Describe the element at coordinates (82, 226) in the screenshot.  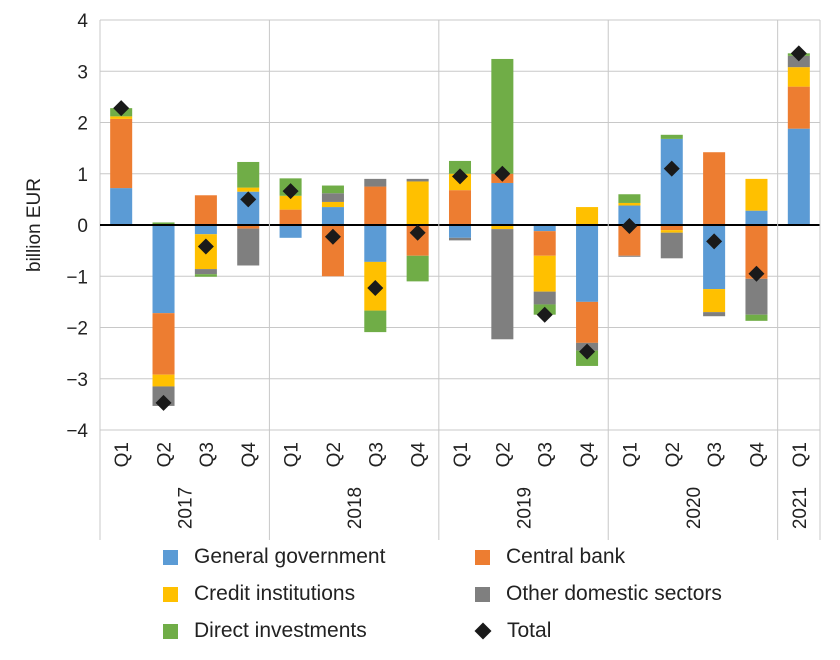
I see `y-tick-label: 0` at that location.